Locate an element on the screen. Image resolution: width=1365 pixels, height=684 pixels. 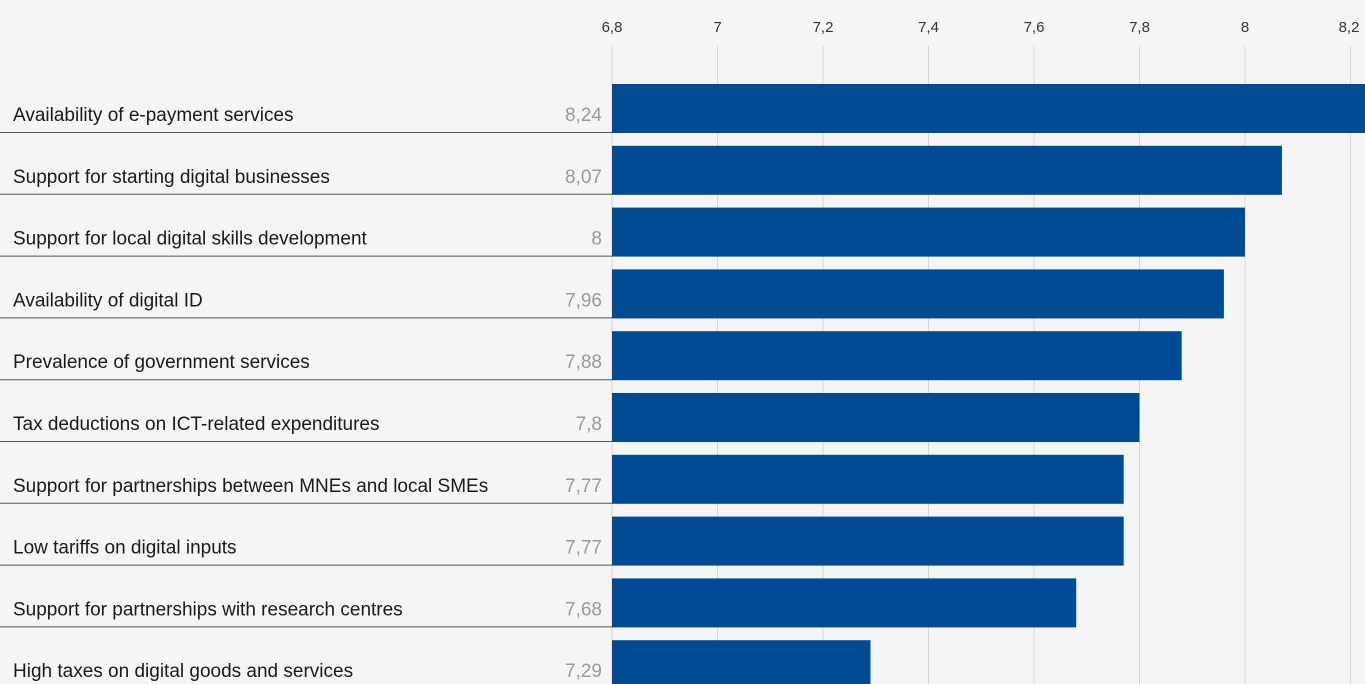
category-label: Support for starting digital businesses is located at coordinates (171, 177).